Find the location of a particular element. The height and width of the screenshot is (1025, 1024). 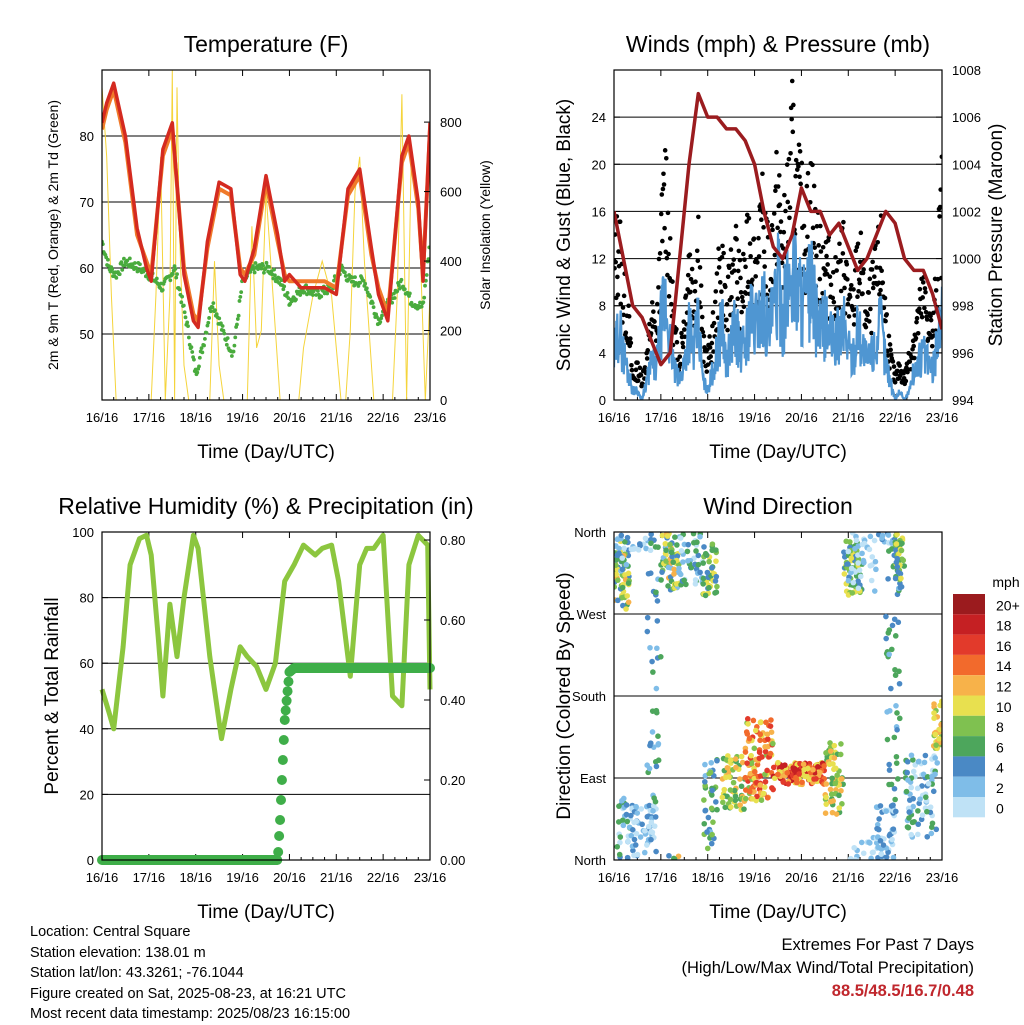

y-tick-label: 4 is located at coordinates (602, 353).